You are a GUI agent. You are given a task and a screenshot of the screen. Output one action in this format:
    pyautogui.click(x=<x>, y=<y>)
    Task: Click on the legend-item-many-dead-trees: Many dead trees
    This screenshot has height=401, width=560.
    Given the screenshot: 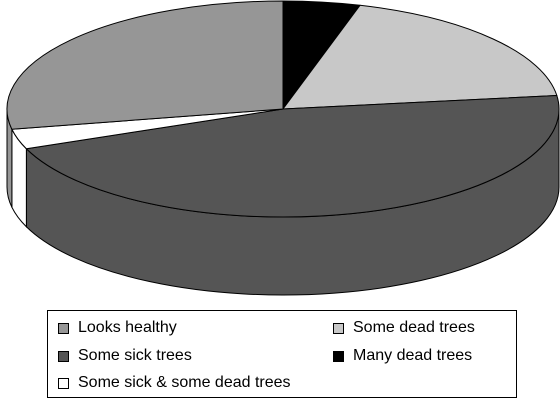 What is the action you would take?
    pyautogui.click(x=402, y=356)
    